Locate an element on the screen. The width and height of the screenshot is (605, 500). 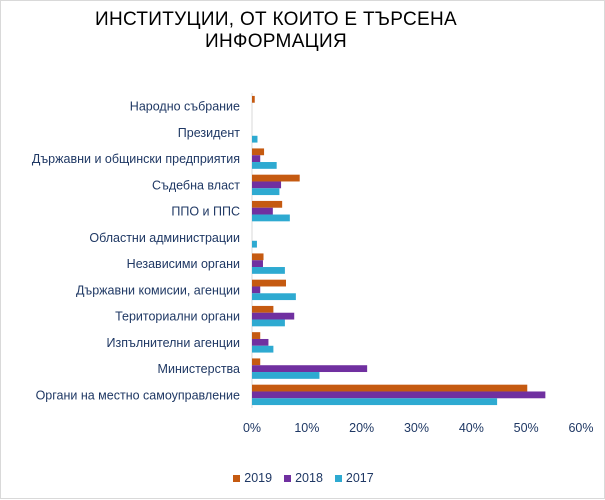
category-label: Министерства is located at coordinates (199, 369).